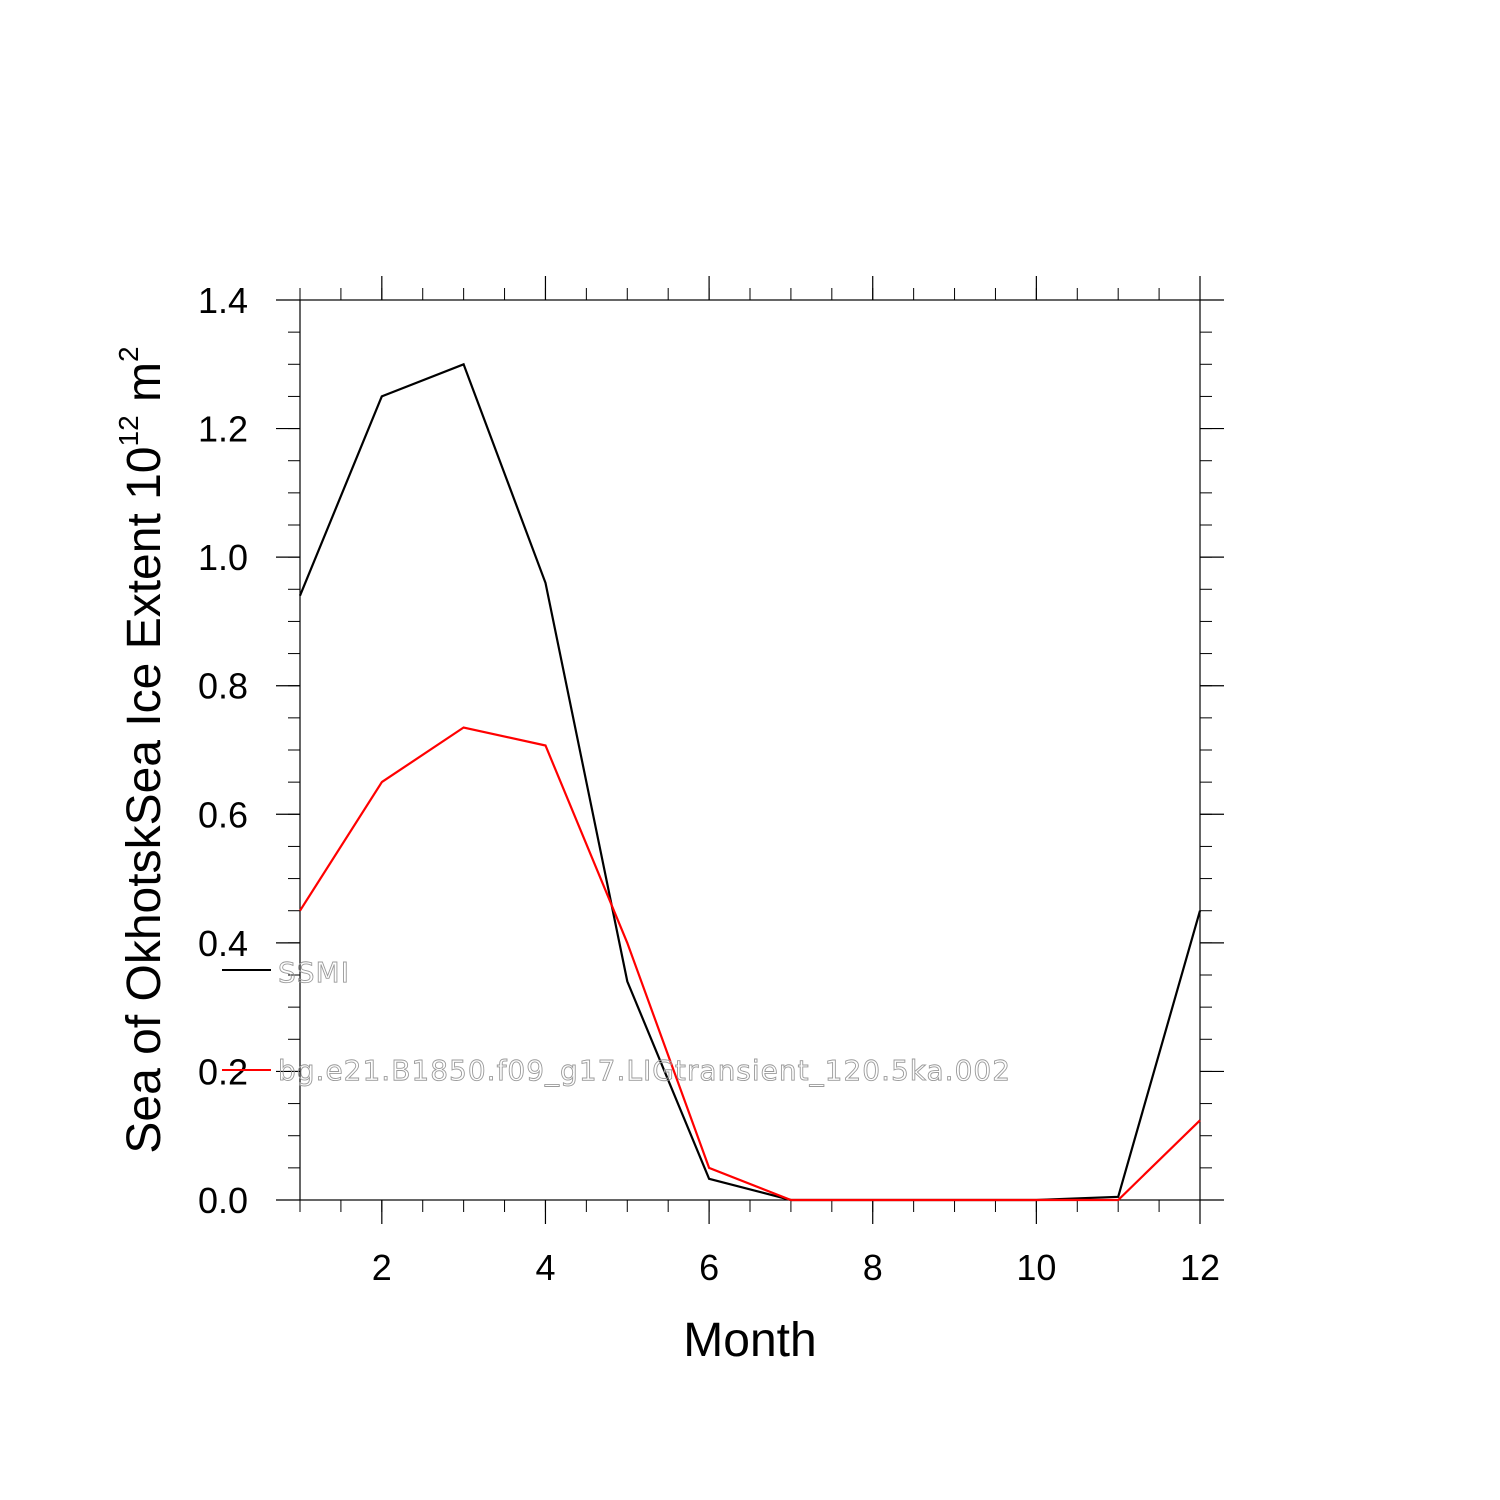  What do you see at coordinates (1200, 1267) in the screenshot?
I see `x-tick-label: 12` at bounding box center [1200, 1267].